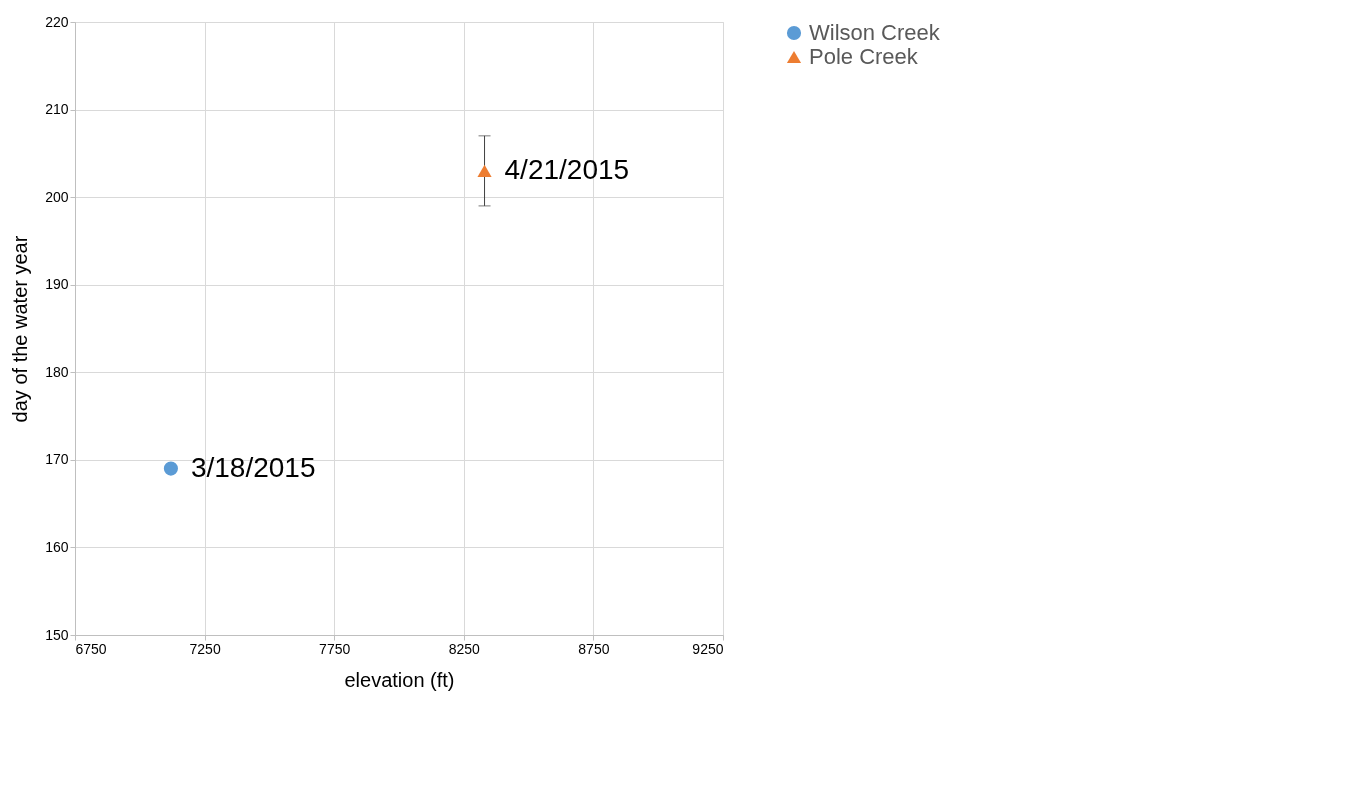 The image size is (1363, 809). Describe the element at coordinates (335, 648) in the screenshot. I see `x-tick-label: 7750` at that location.